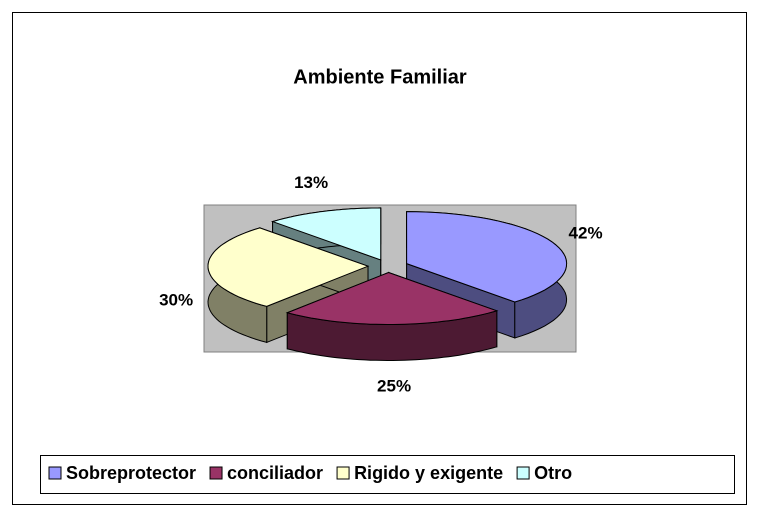 The width and height of the screenshot is (759, 522). What do you see at coordinates (380, 77) in the screenshot?
I see `chart-title: Ambiente Familiar` at bounding box center [380, 77].